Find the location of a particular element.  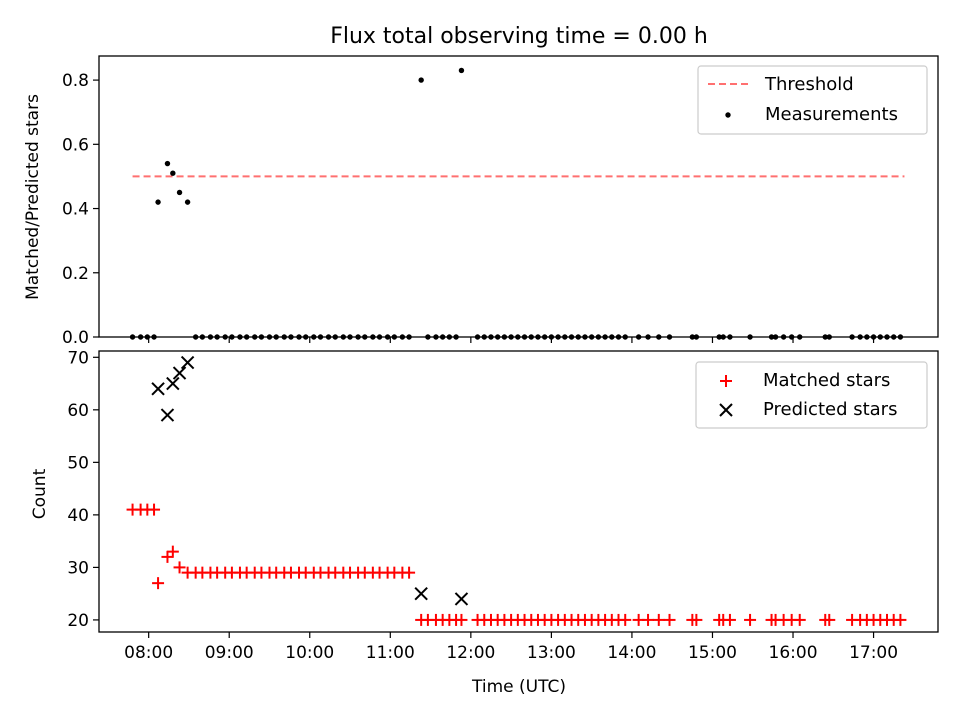

x-tick-label: 09:00 is located at coordinates (229, 653).